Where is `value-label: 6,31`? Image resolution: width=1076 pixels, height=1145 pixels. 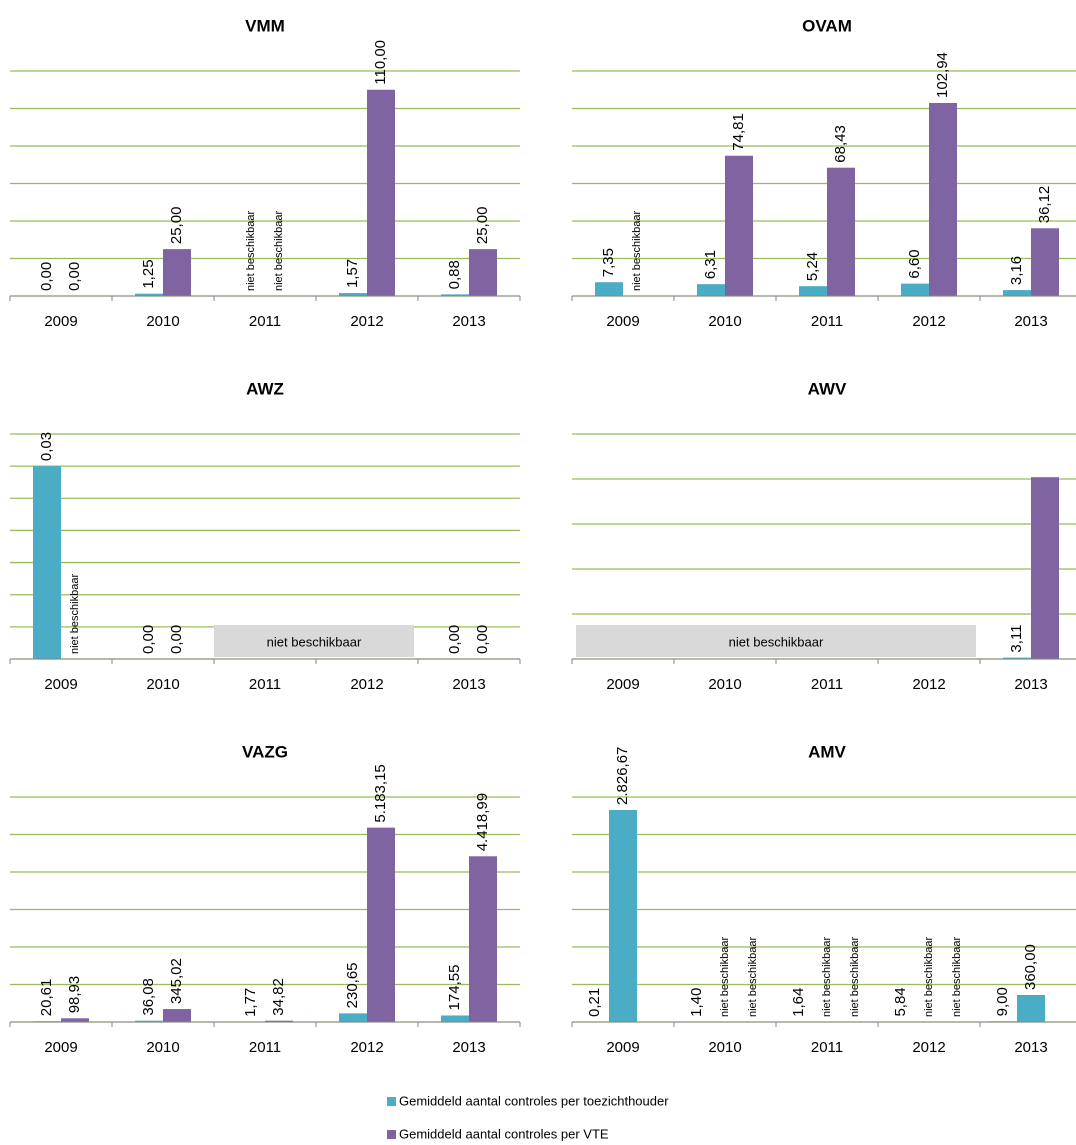
value-label: 6,31 is located at coordinates (710, 264).